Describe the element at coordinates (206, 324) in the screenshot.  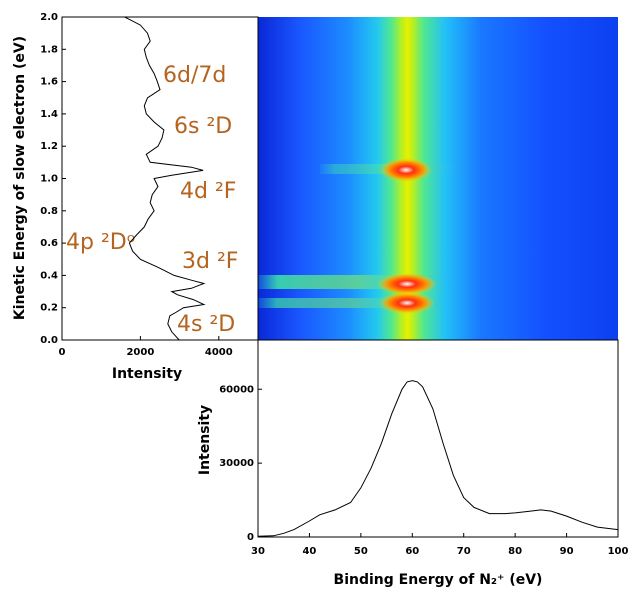
I see `annotation: 4s ²D` at that location.